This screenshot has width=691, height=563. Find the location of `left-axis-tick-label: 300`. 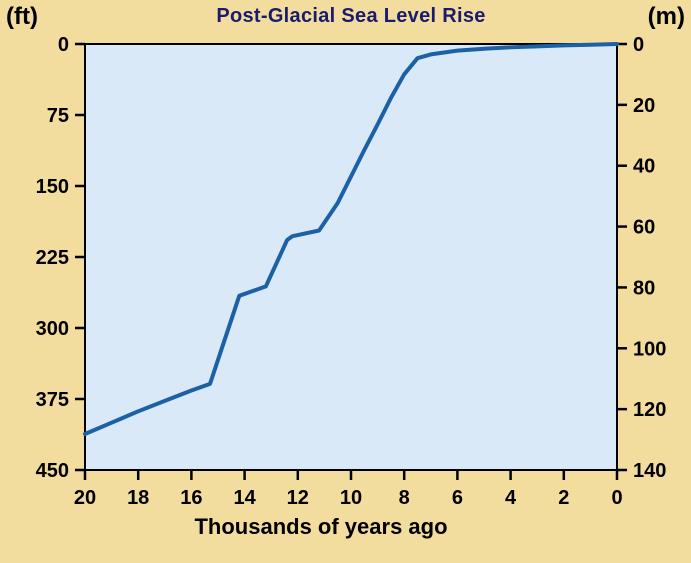

left-axis-tick-label: 300 is located at coordinates (52, 329).